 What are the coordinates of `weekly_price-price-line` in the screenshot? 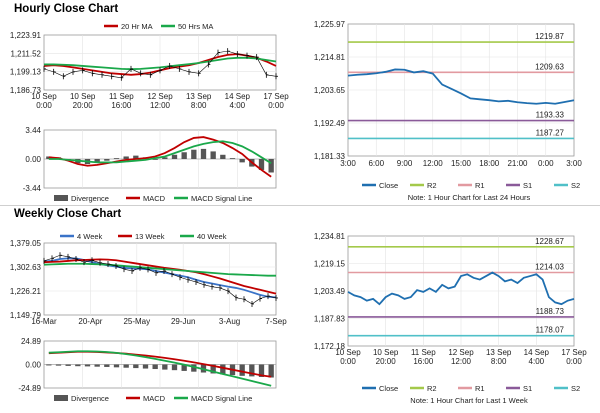 It's located at (160, 279).